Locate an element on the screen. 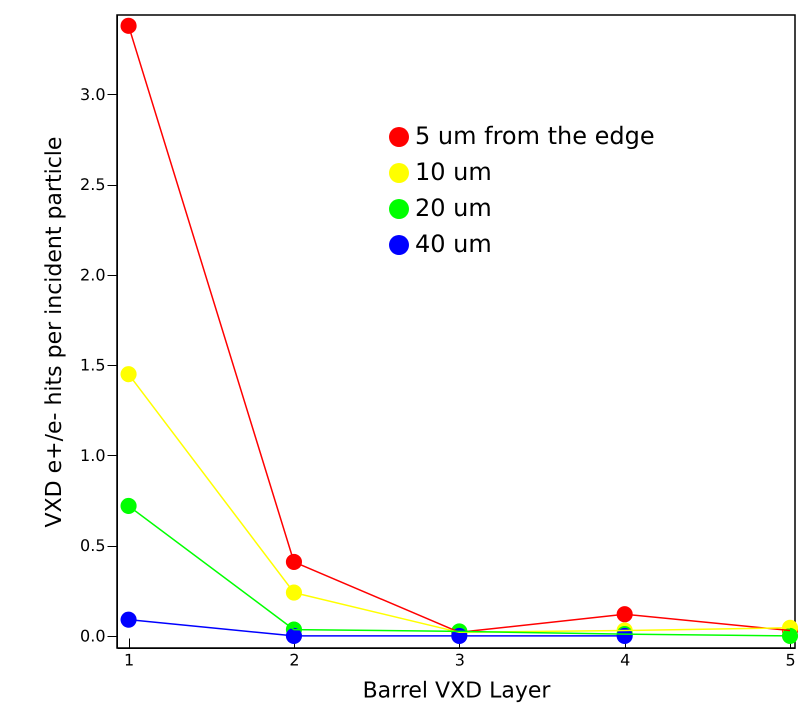 This screenshot has height=728, width=798. y-tick-label: 1.0 is located at coordinates (93, 455).